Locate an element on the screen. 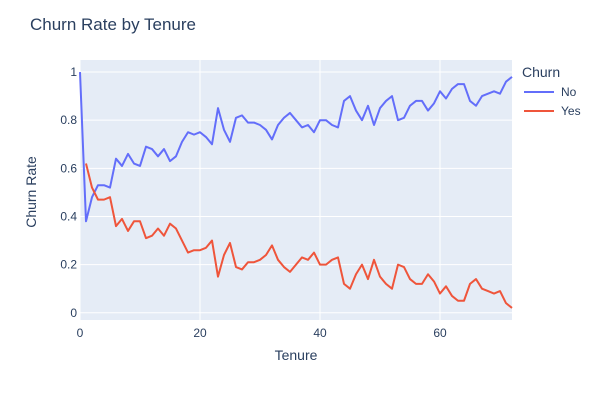  y-tick-label: 0.4 is located at coordinates (68, 216).